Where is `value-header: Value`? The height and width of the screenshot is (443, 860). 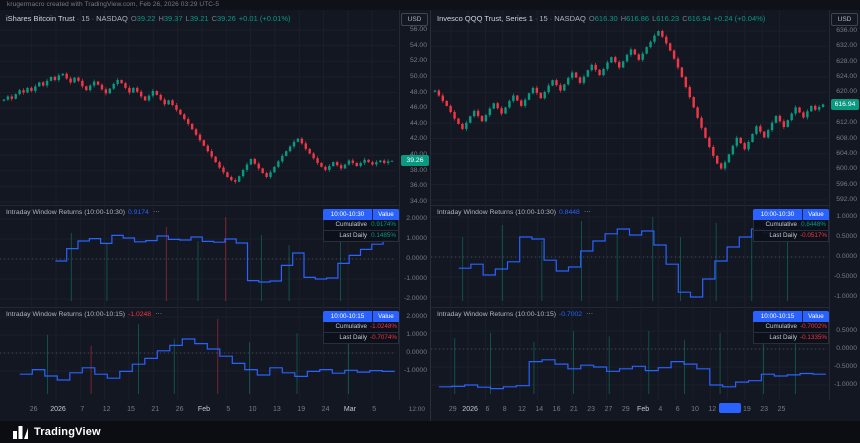 value-header: Value is located at coordinates (816, 214).